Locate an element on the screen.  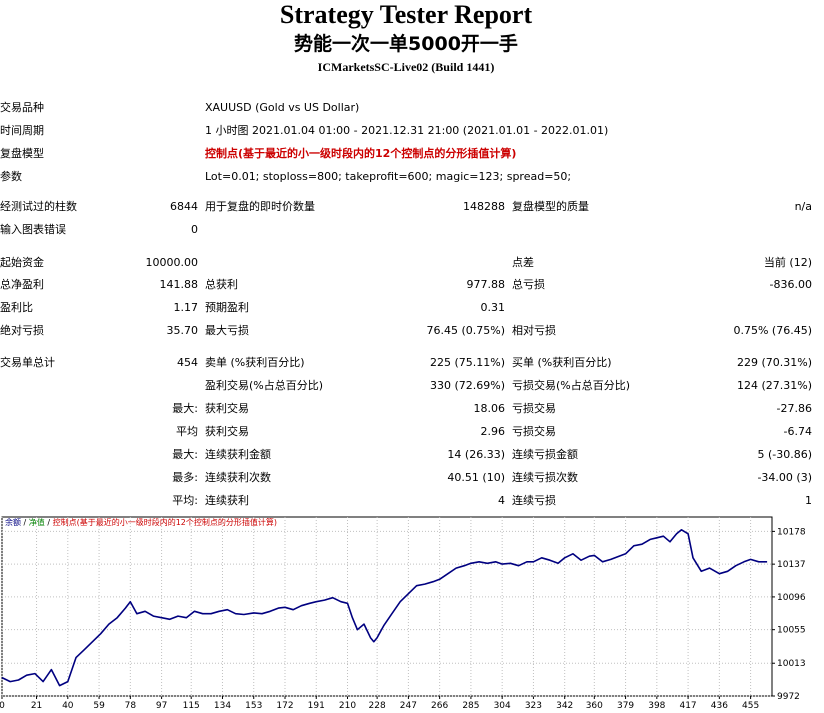
x-tick-label: 436 is located at coordinates (719, 706).